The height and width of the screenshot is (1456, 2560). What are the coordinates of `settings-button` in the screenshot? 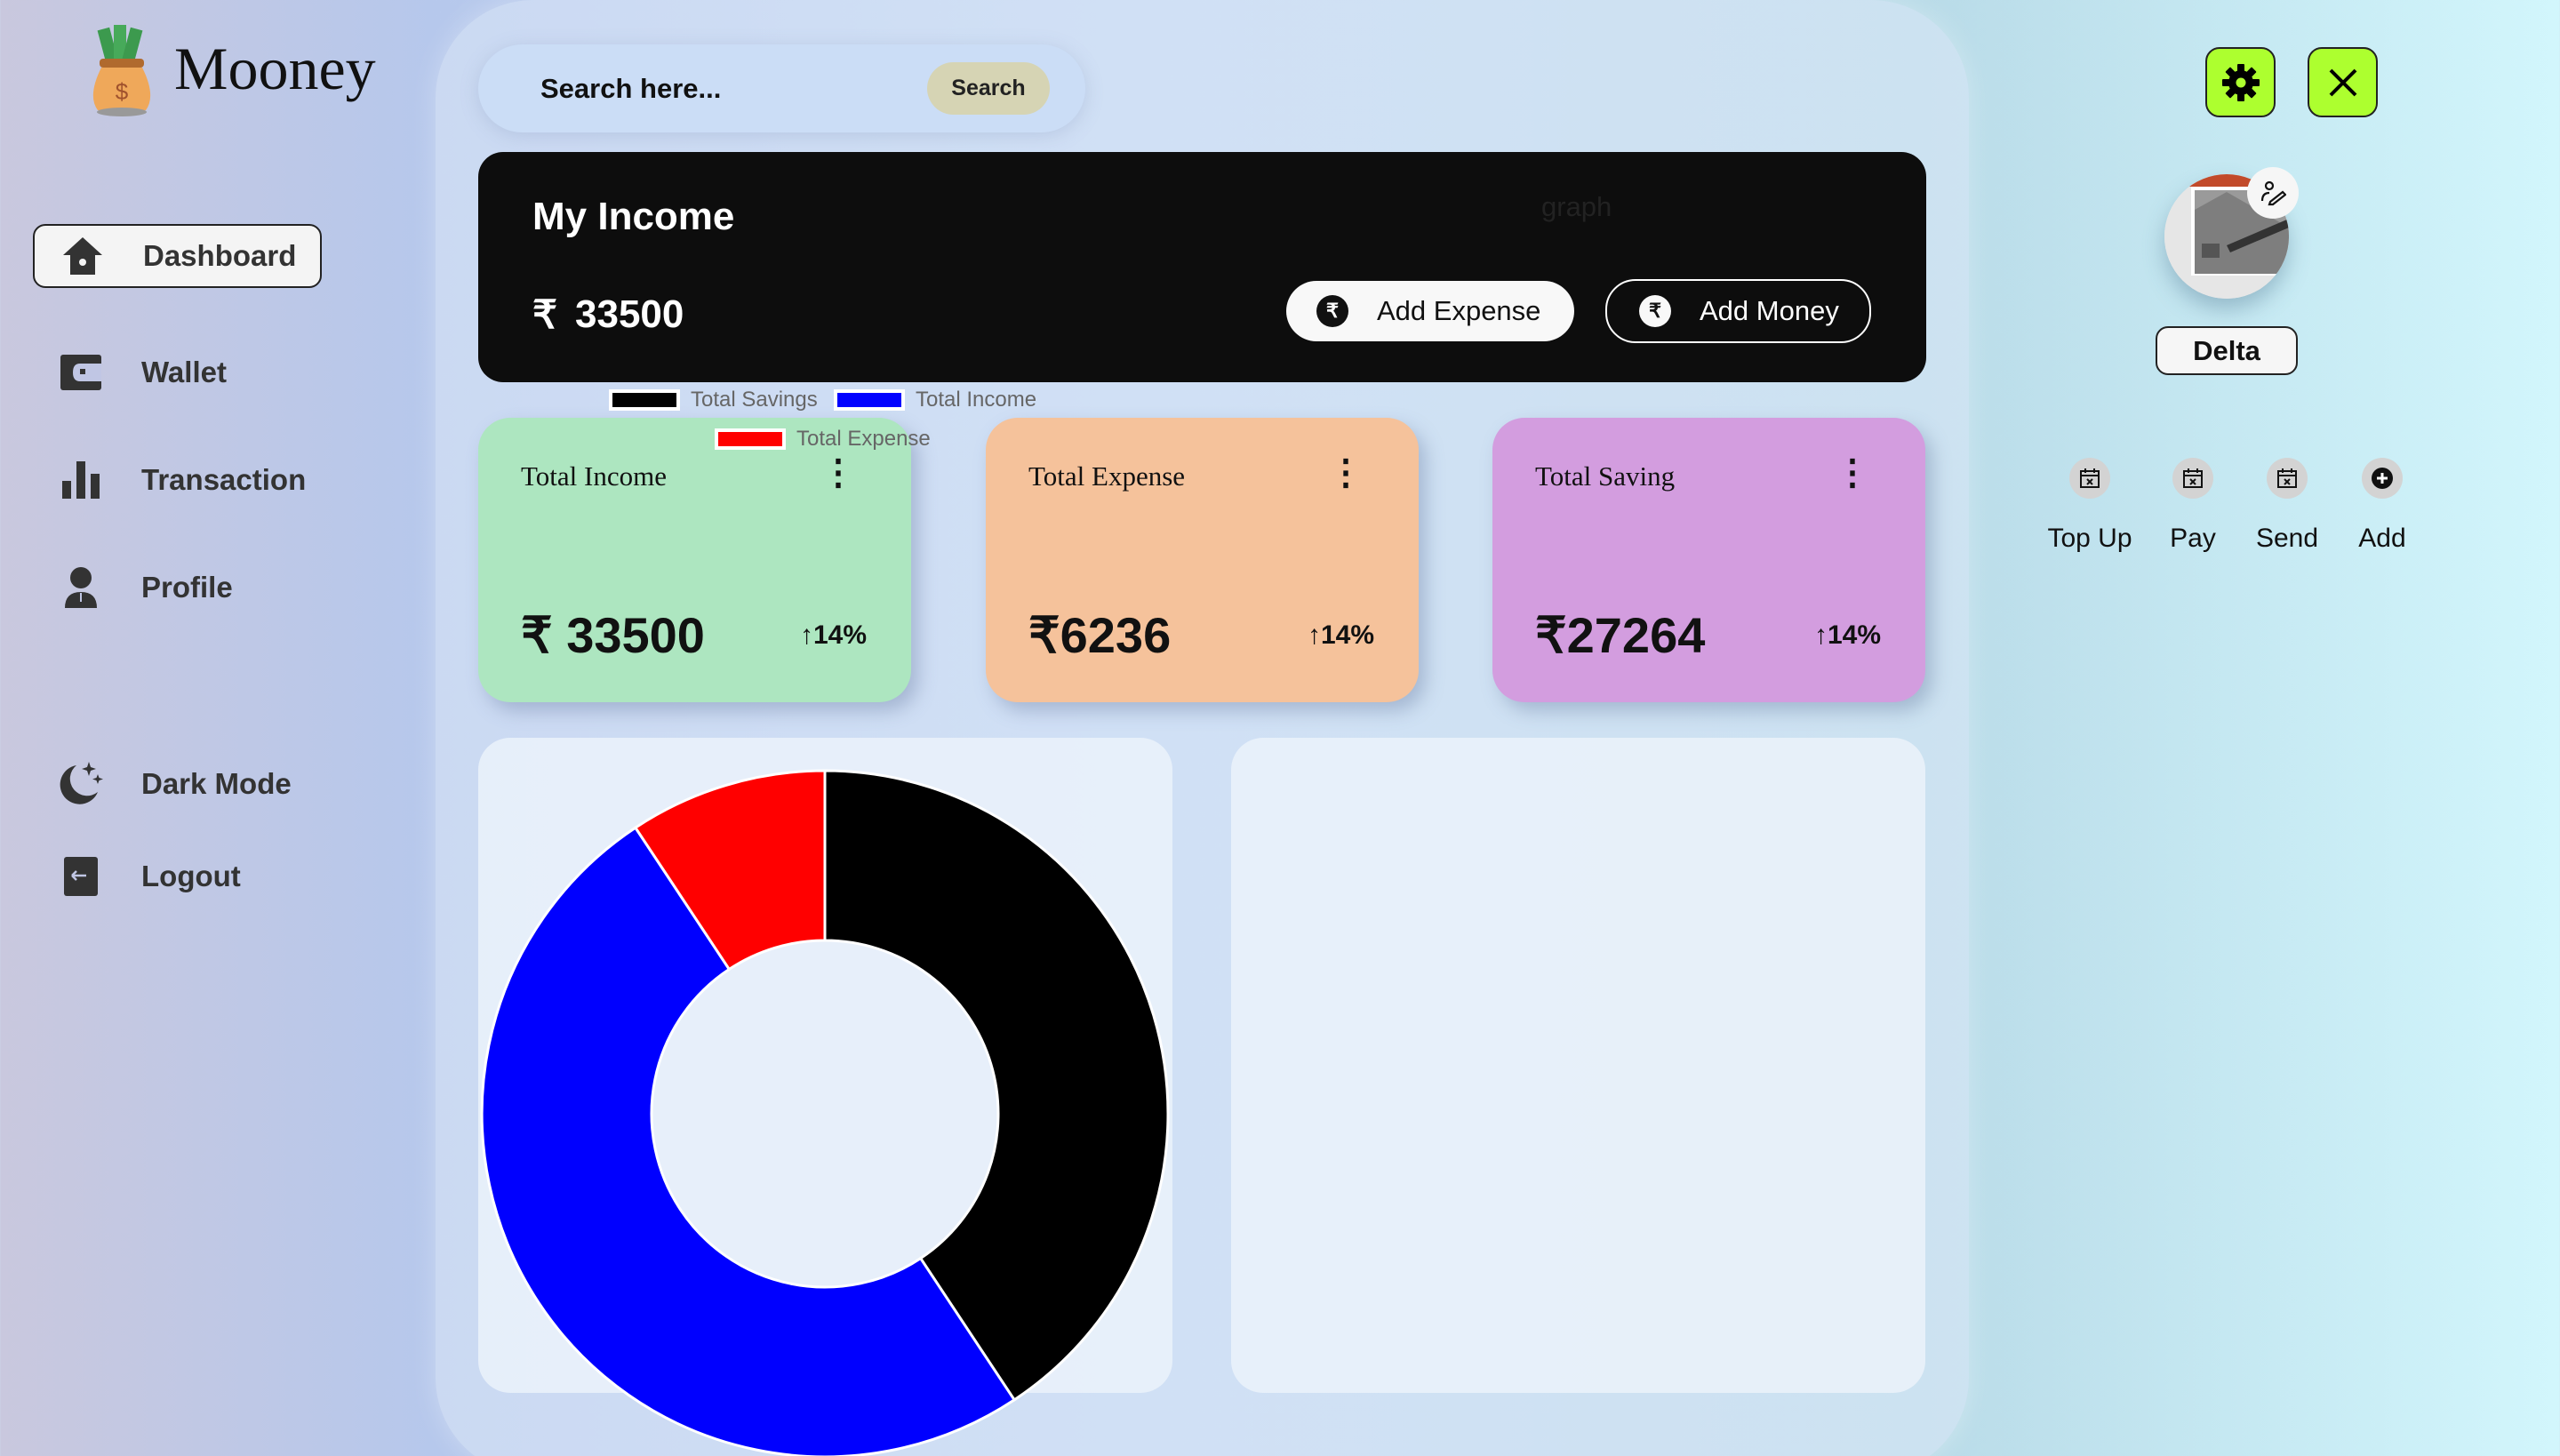 It's located at (2240, 82).